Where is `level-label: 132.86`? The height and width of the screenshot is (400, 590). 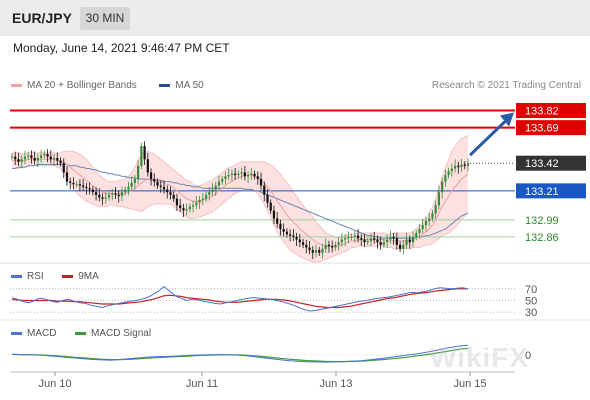 level-label: 132.86 is located at coordinates (542, 238).